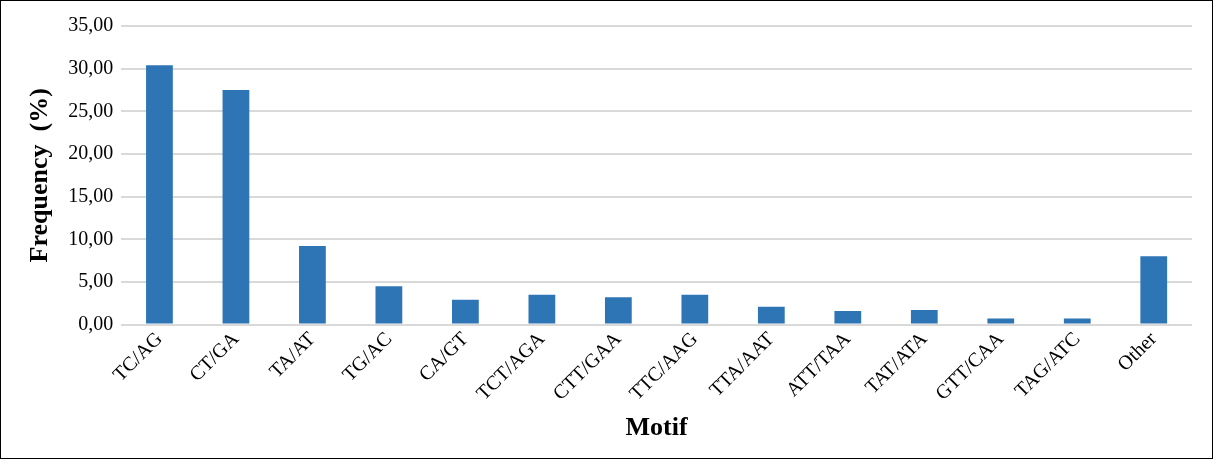 This screenshot has height=459, width=1213. I want to click on y-tick-label: 0,00, so click(96, 322).